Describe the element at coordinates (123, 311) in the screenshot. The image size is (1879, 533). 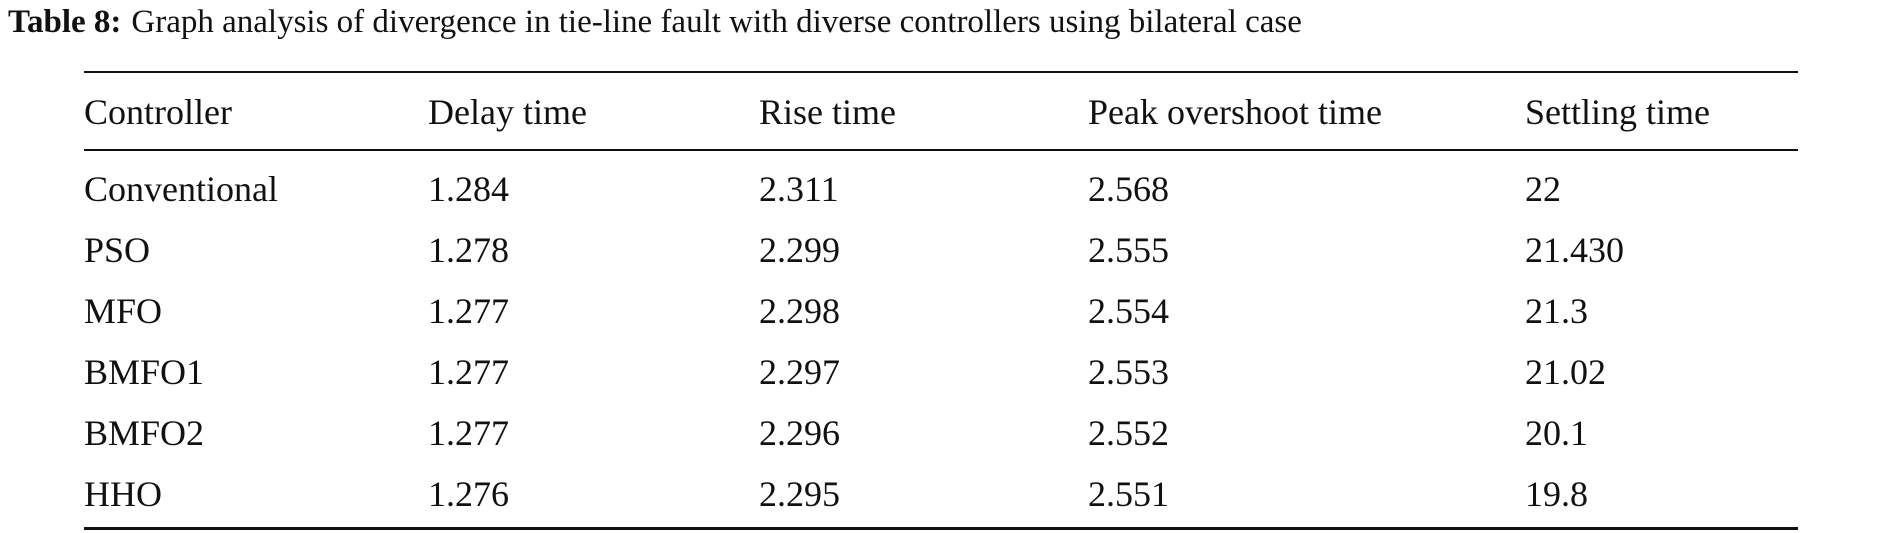
I see `table-cell: MFO` at that location.